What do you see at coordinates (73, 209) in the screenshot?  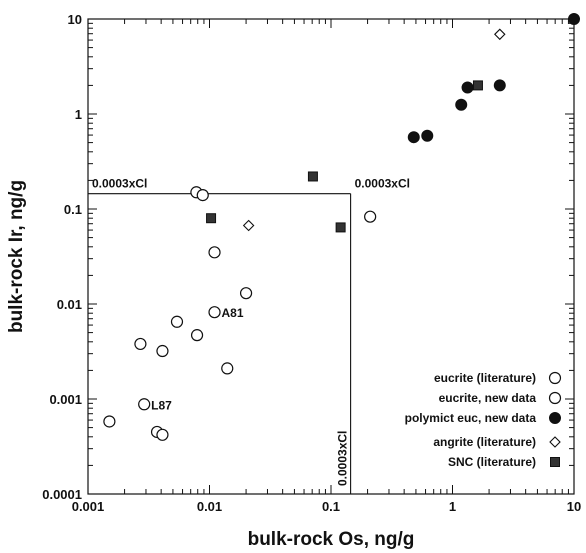 I see `y-tick-label: 0.1` at bounding box center [73, 209].